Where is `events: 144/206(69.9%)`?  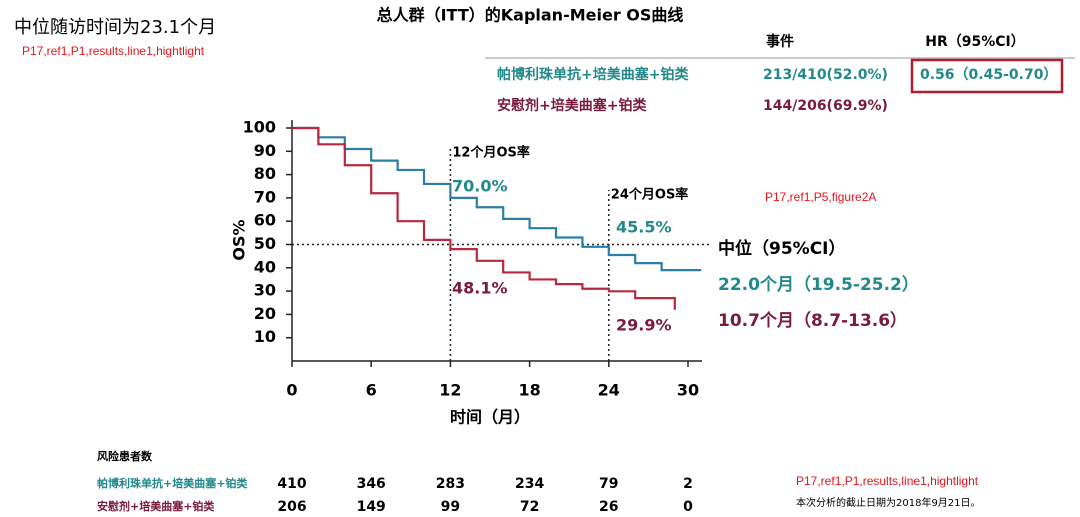
events: 144/206(69.9%) is located at coordinates (825, 106).